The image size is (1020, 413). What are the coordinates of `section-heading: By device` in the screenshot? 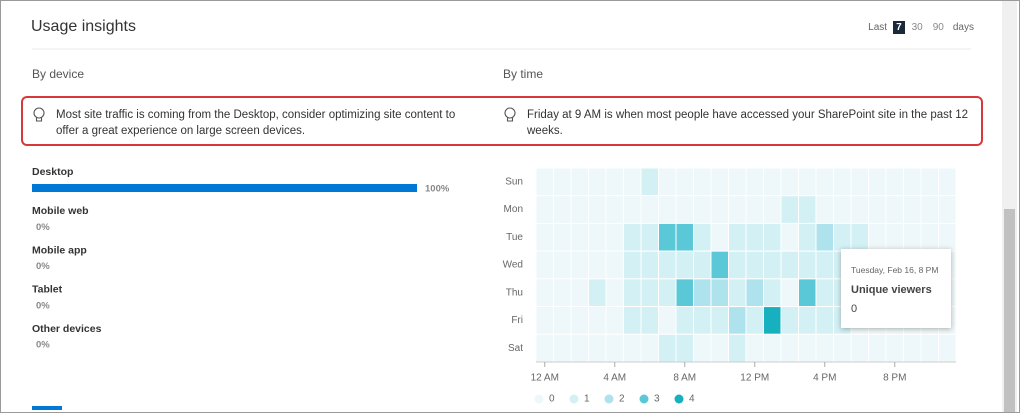 It's located at (58, 74).